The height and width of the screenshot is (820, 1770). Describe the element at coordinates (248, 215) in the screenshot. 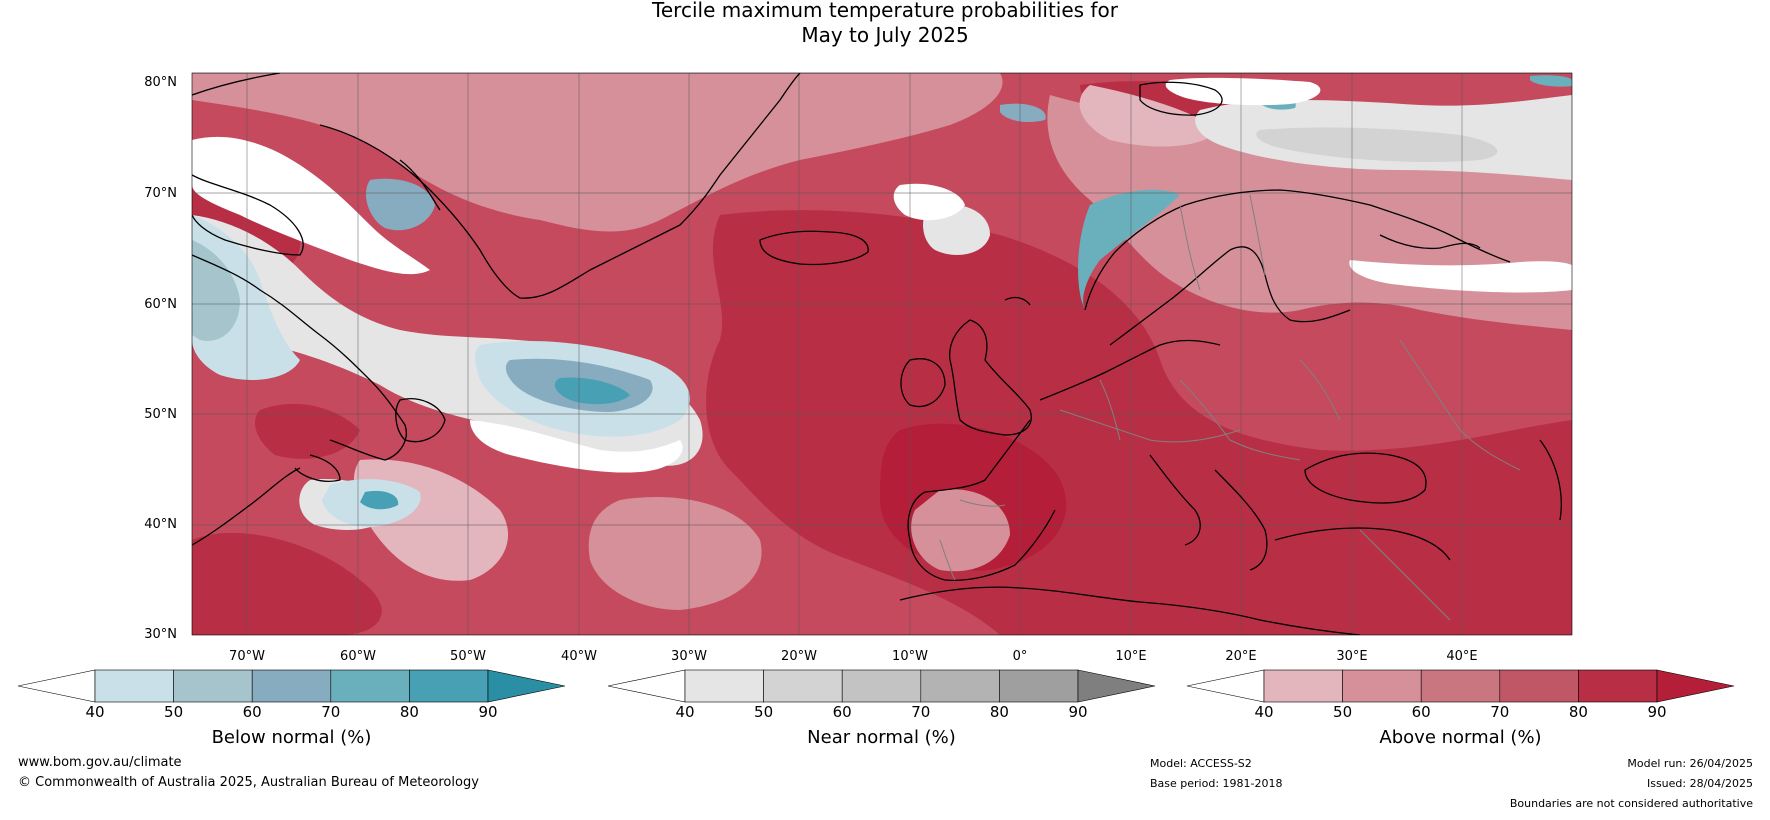

I see `coastline-baffin` at that location.